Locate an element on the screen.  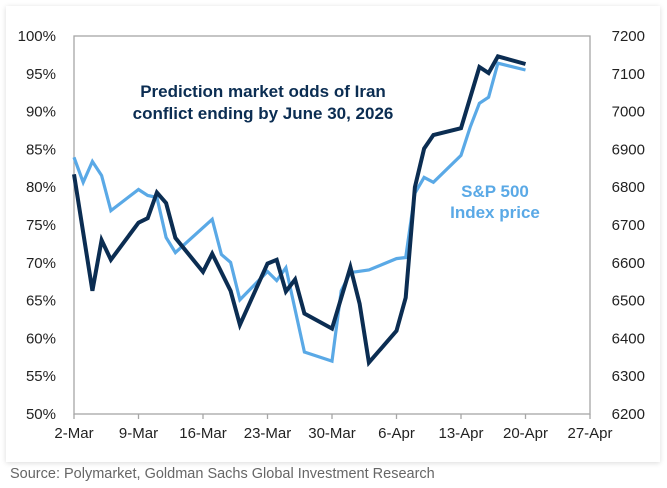
y-left-tick-label: 85% is located at coordinates (41, 149).